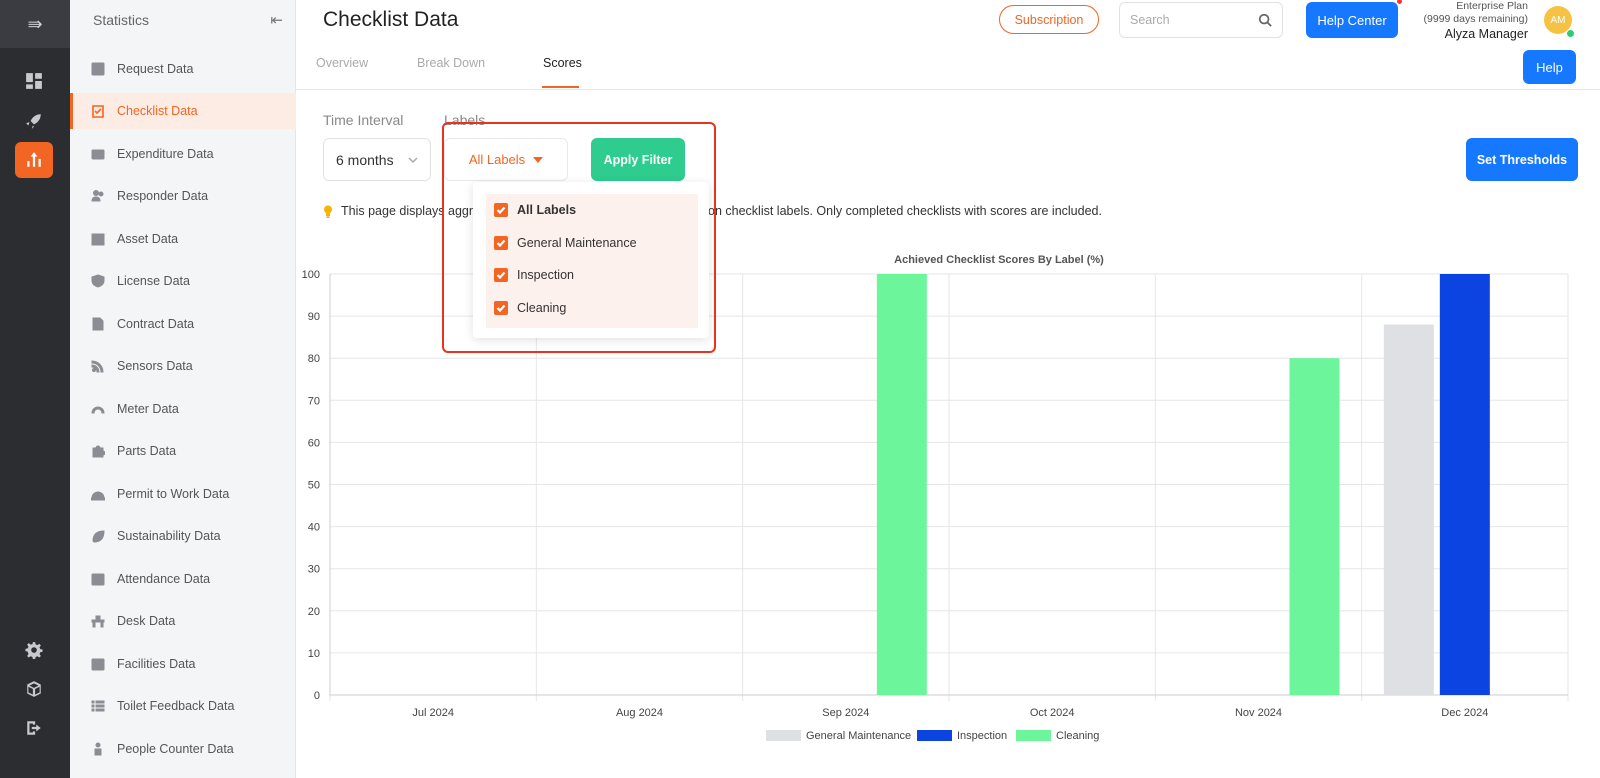 The image size is (1600, 778). I want to click on sidebar-item-label: Attendance Data, so click(164, 579).